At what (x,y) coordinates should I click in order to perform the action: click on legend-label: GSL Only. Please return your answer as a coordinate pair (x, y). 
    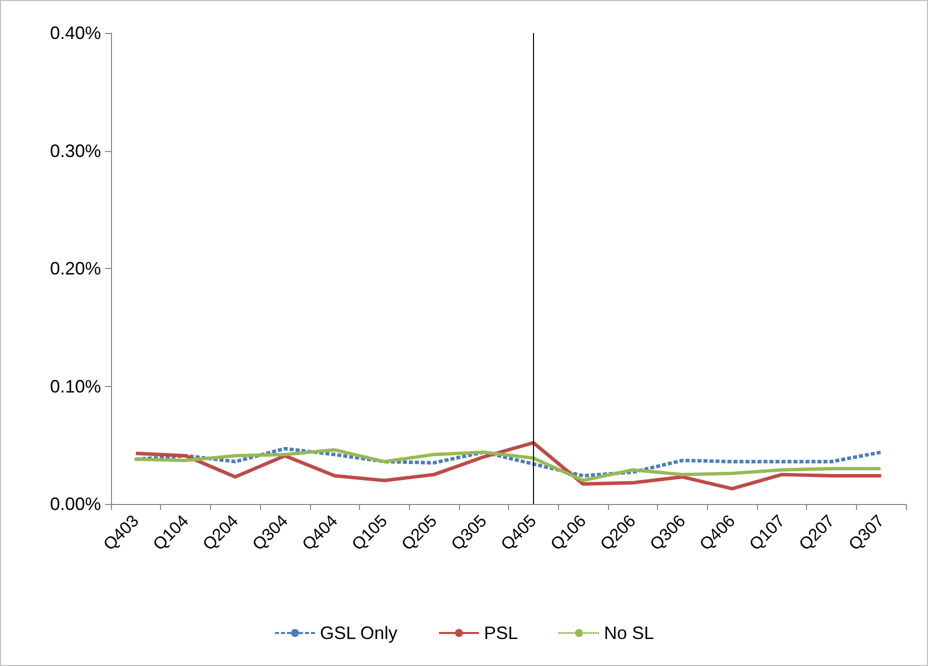
    Looking at the image, I should click on (359, 633).